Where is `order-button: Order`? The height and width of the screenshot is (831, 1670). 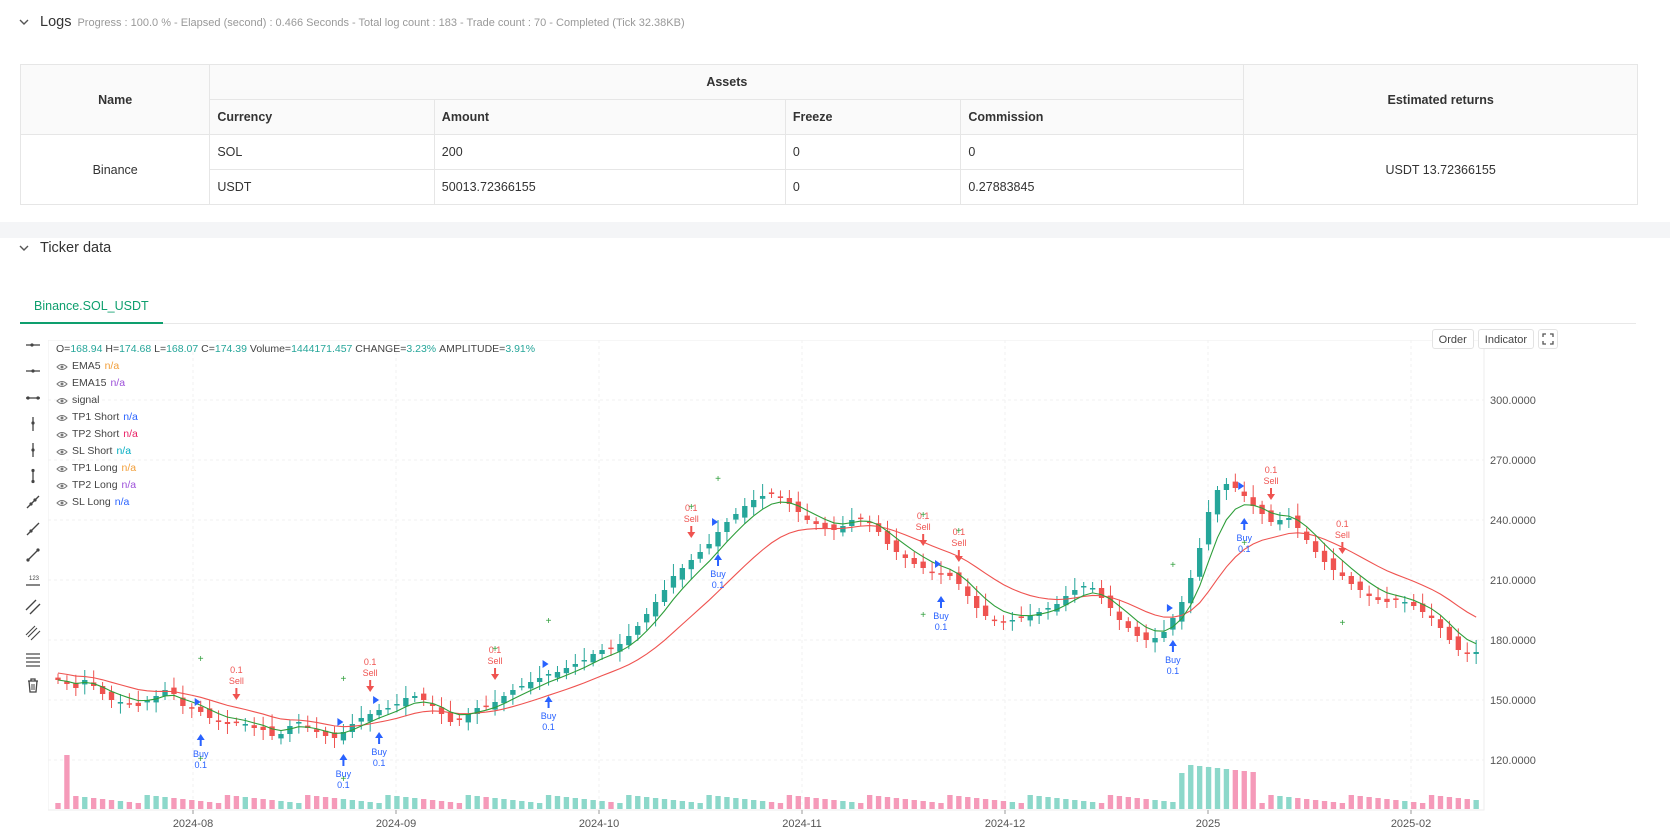 order-button: Order is located at coordinates (1452, 339).